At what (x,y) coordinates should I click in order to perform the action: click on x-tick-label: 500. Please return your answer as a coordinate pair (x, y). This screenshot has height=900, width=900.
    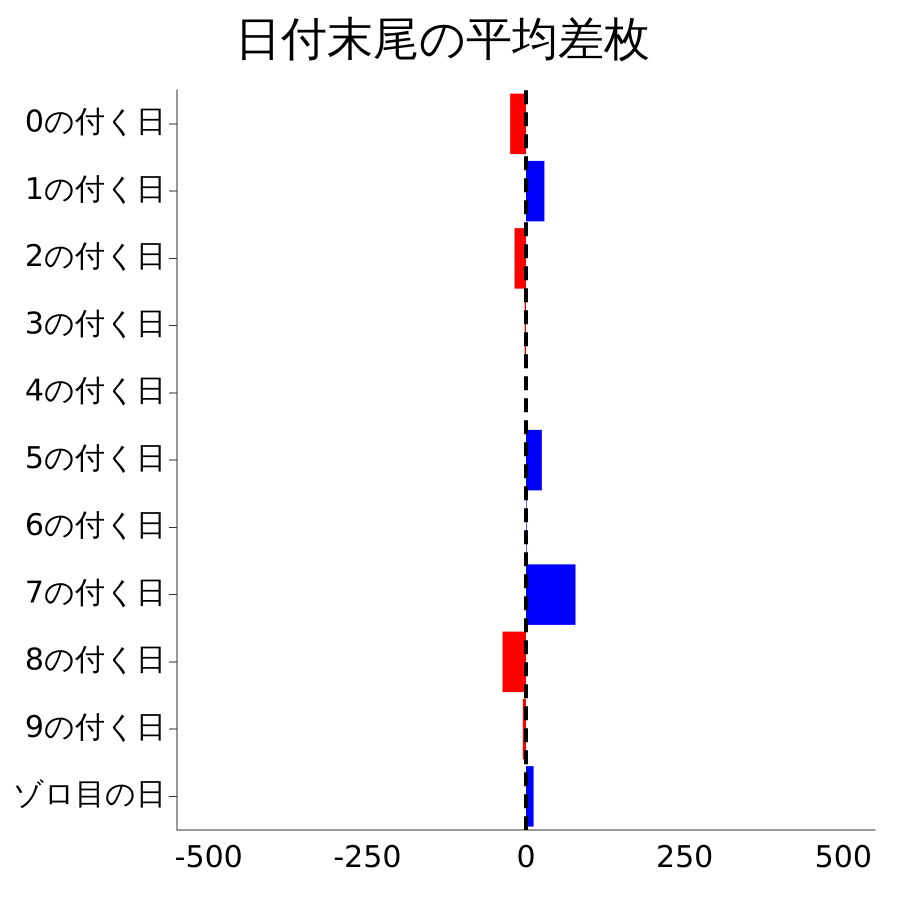
    Looking at the image, I should click on (843, 857).